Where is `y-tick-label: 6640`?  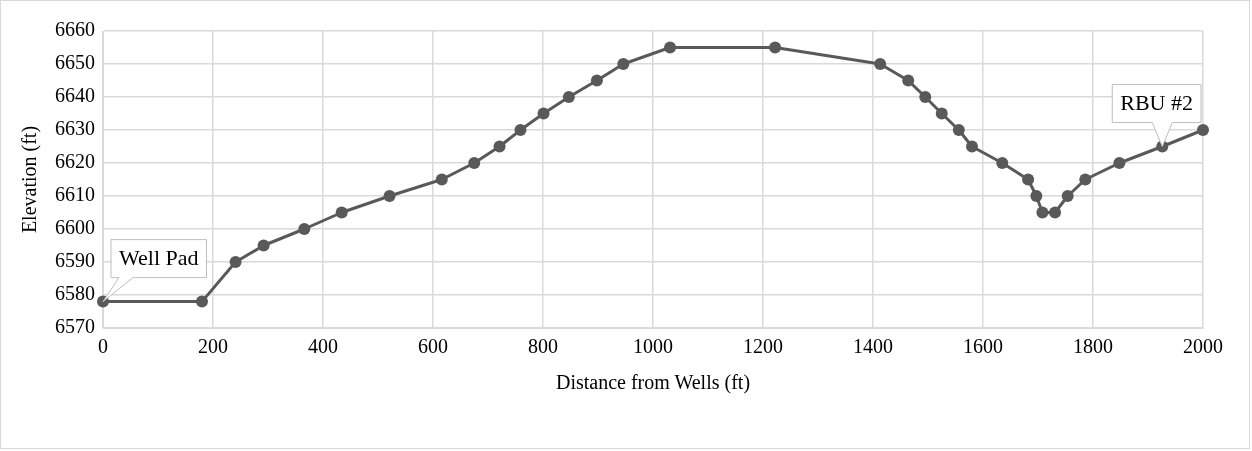
y-tick-label: 6640 is located at coordinates (75, 95).